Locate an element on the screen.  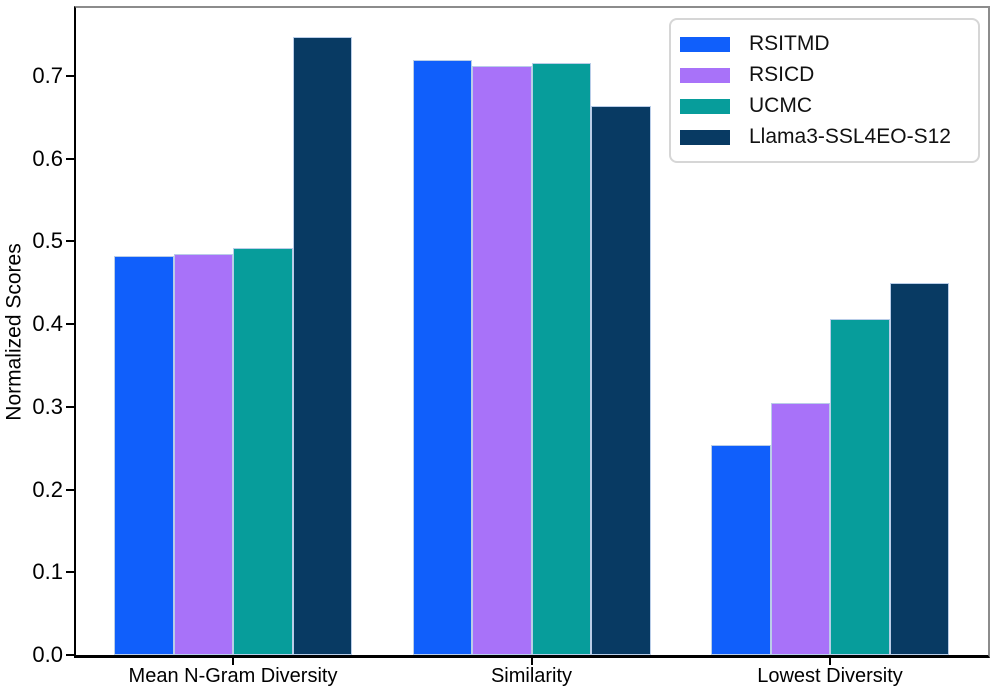
legend-item: UCMC is located at coordinates (824, 106).